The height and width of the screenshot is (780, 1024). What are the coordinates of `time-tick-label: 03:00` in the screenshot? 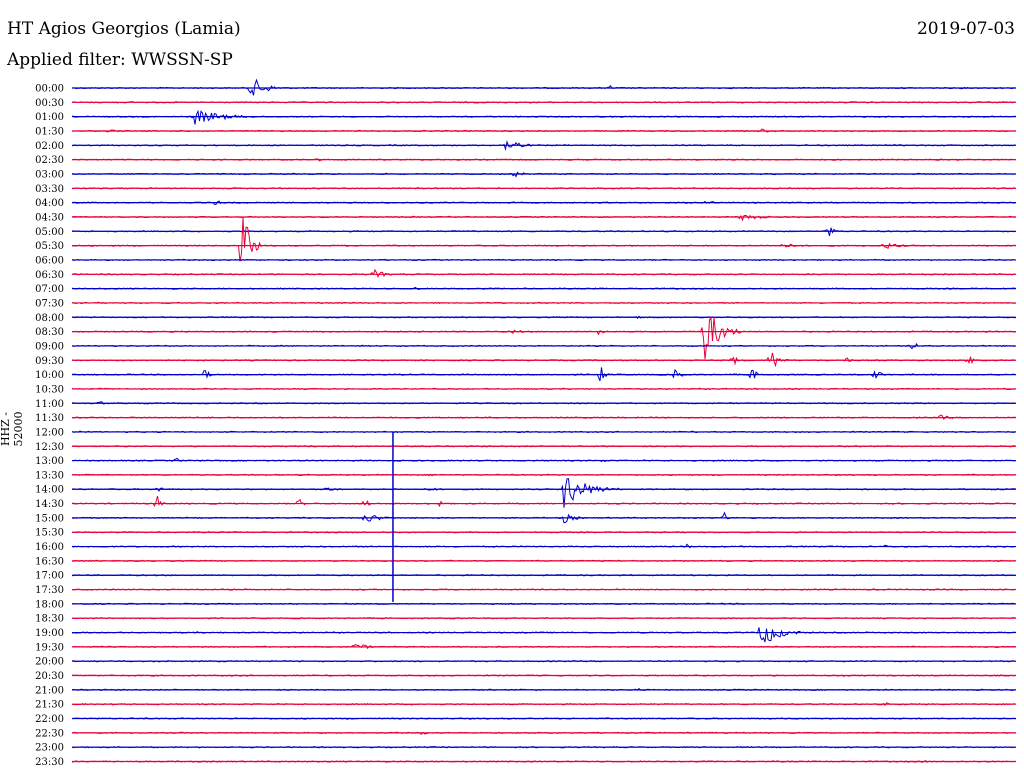 It's located at (49, 174).